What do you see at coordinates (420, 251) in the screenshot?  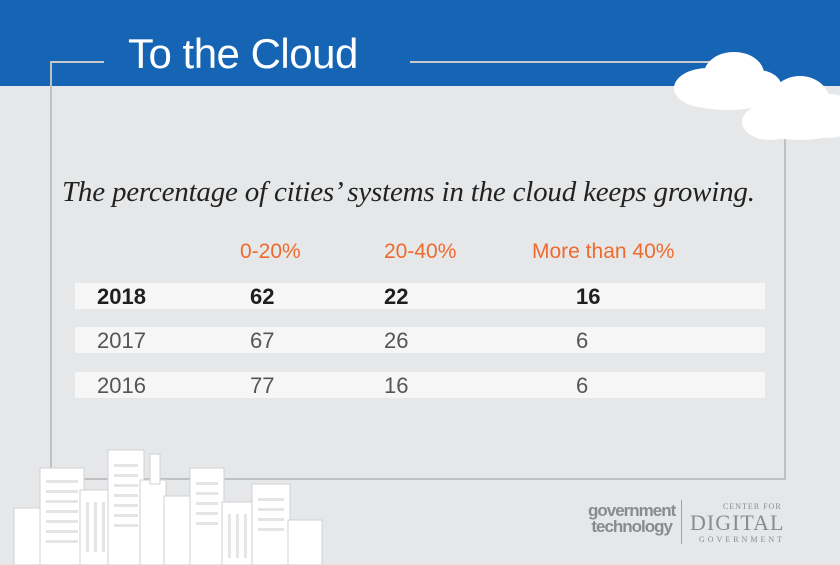 I see `column-header-20-40: 20-40%` at bounding box center [420, 251].